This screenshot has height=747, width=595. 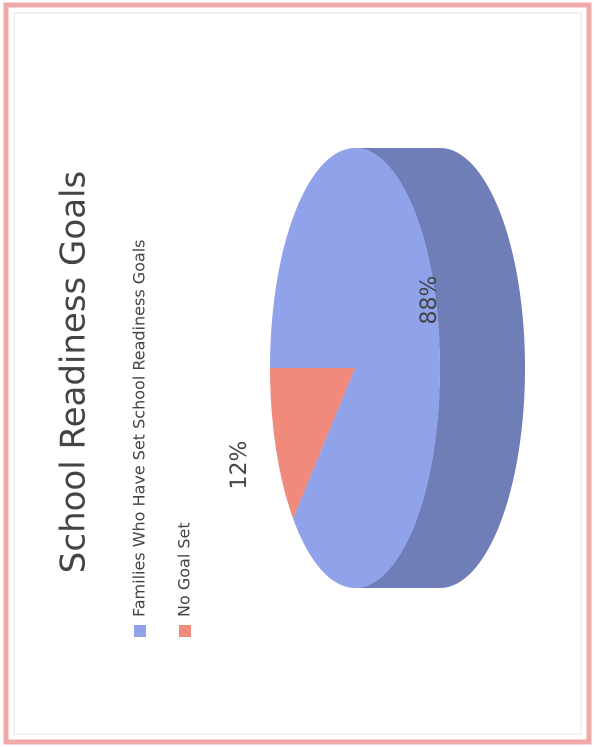 I want to click on data-label: 12%, so click(x=239, y=465).